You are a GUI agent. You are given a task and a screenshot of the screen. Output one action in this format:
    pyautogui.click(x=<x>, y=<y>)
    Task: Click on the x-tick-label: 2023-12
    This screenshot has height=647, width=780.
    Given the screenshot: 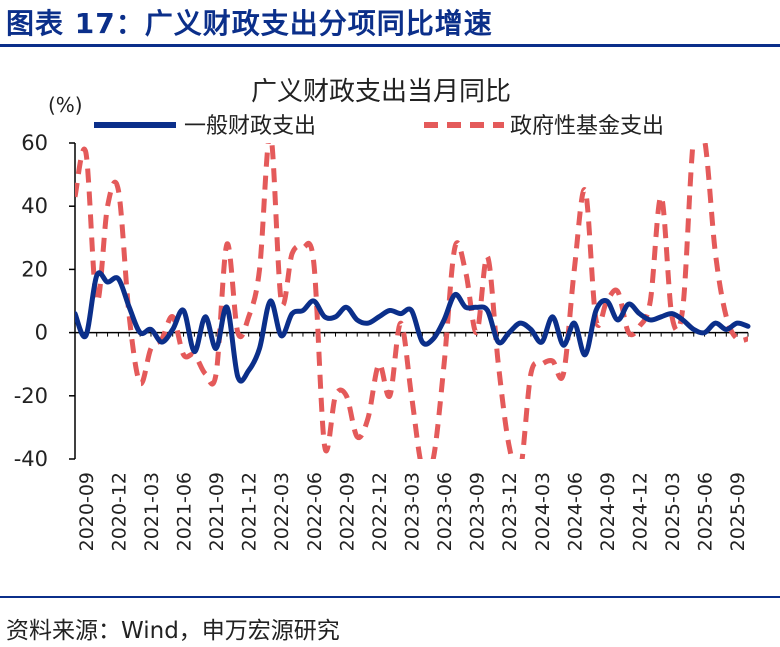 What is the action you would take?
    pyautogui.click(x=510, y=511)
    